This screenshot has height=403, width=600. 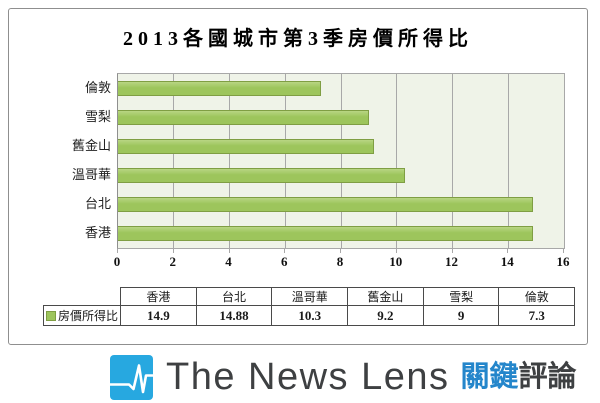 I want to click on pulse-icon, so click(x=131, y=377).